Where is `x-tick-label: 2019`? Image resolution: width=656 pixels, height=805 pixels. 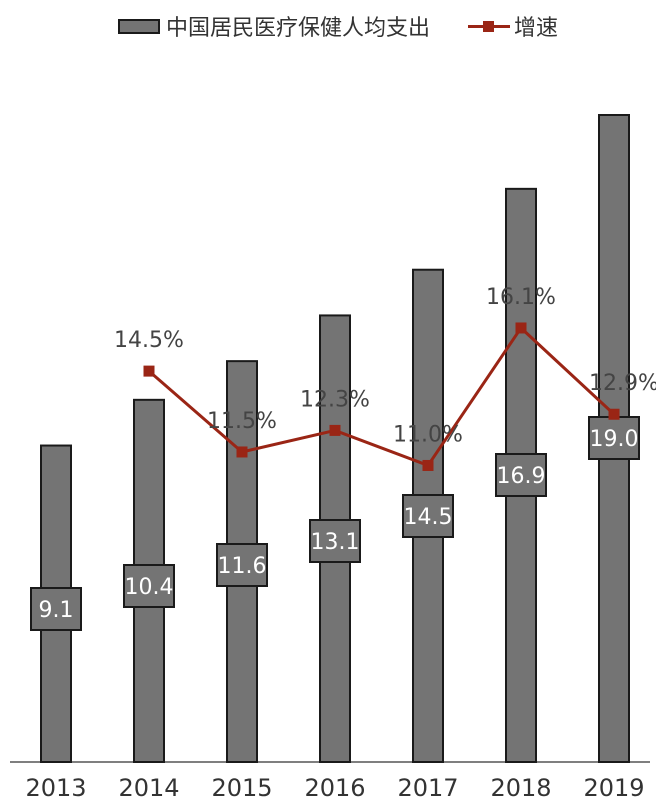
x-tick-label: 2019 is located at coordinates (613, 788).